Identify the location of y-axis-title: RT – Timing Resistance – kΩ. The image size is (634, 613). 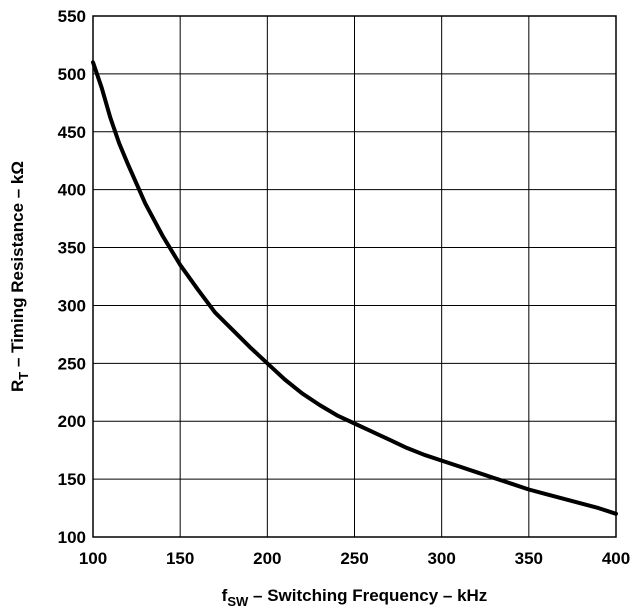
(19, 276).